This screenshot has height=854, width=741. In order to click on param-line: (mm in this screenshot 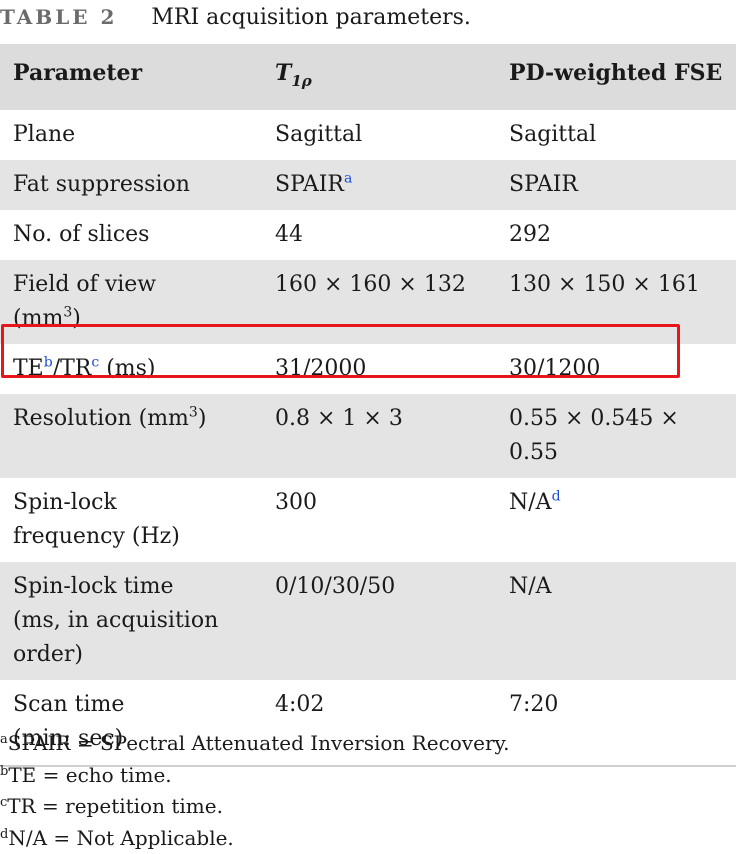, I will do `click(38, 318)`.